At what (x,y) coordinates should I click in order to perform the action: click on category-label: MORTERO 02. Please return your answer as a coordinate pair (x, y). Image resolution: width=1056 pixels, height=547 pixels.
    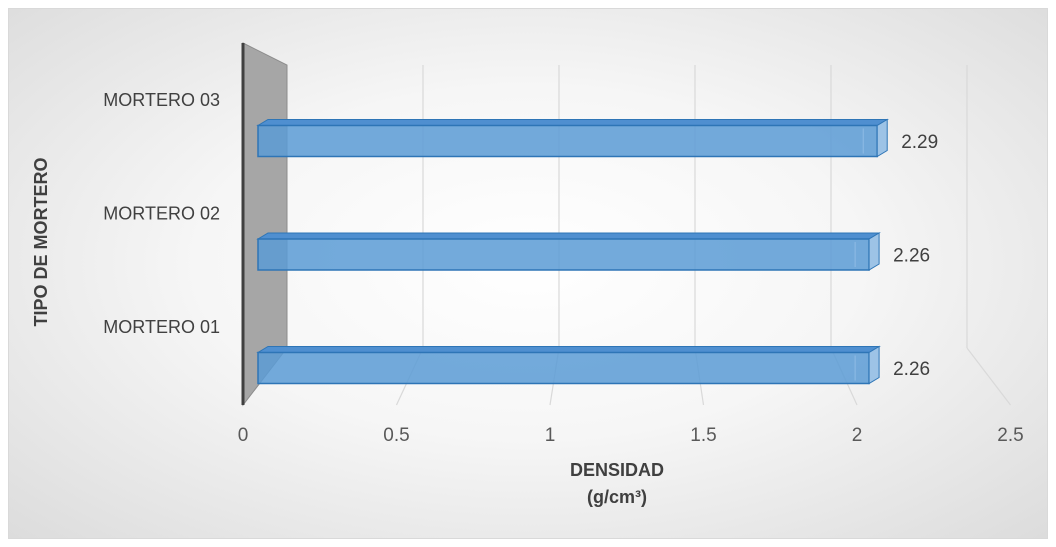
    Looking at the image, I should click on (161, 214).